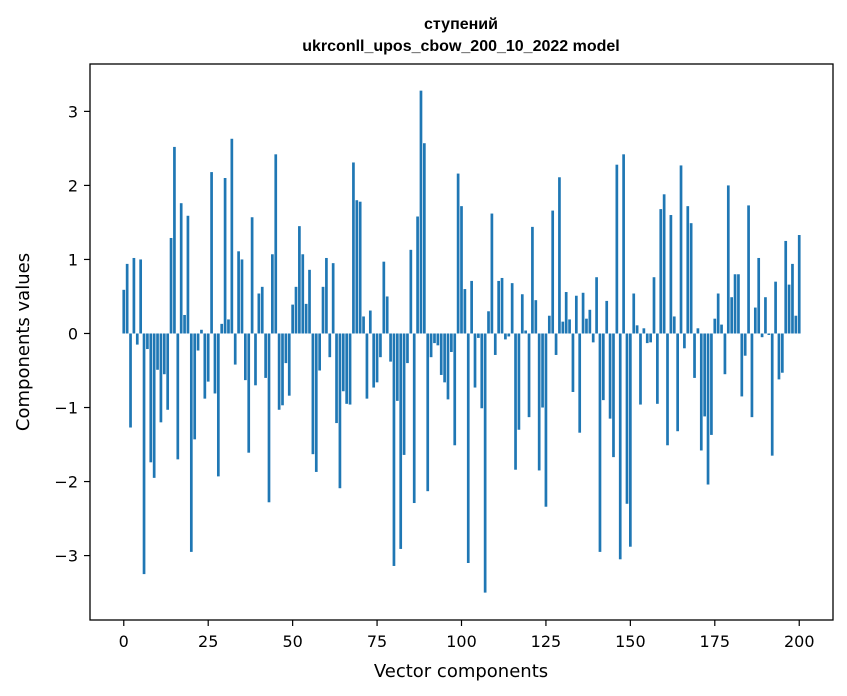  I want to click on x-tick-label: 100, so click(461, 641).